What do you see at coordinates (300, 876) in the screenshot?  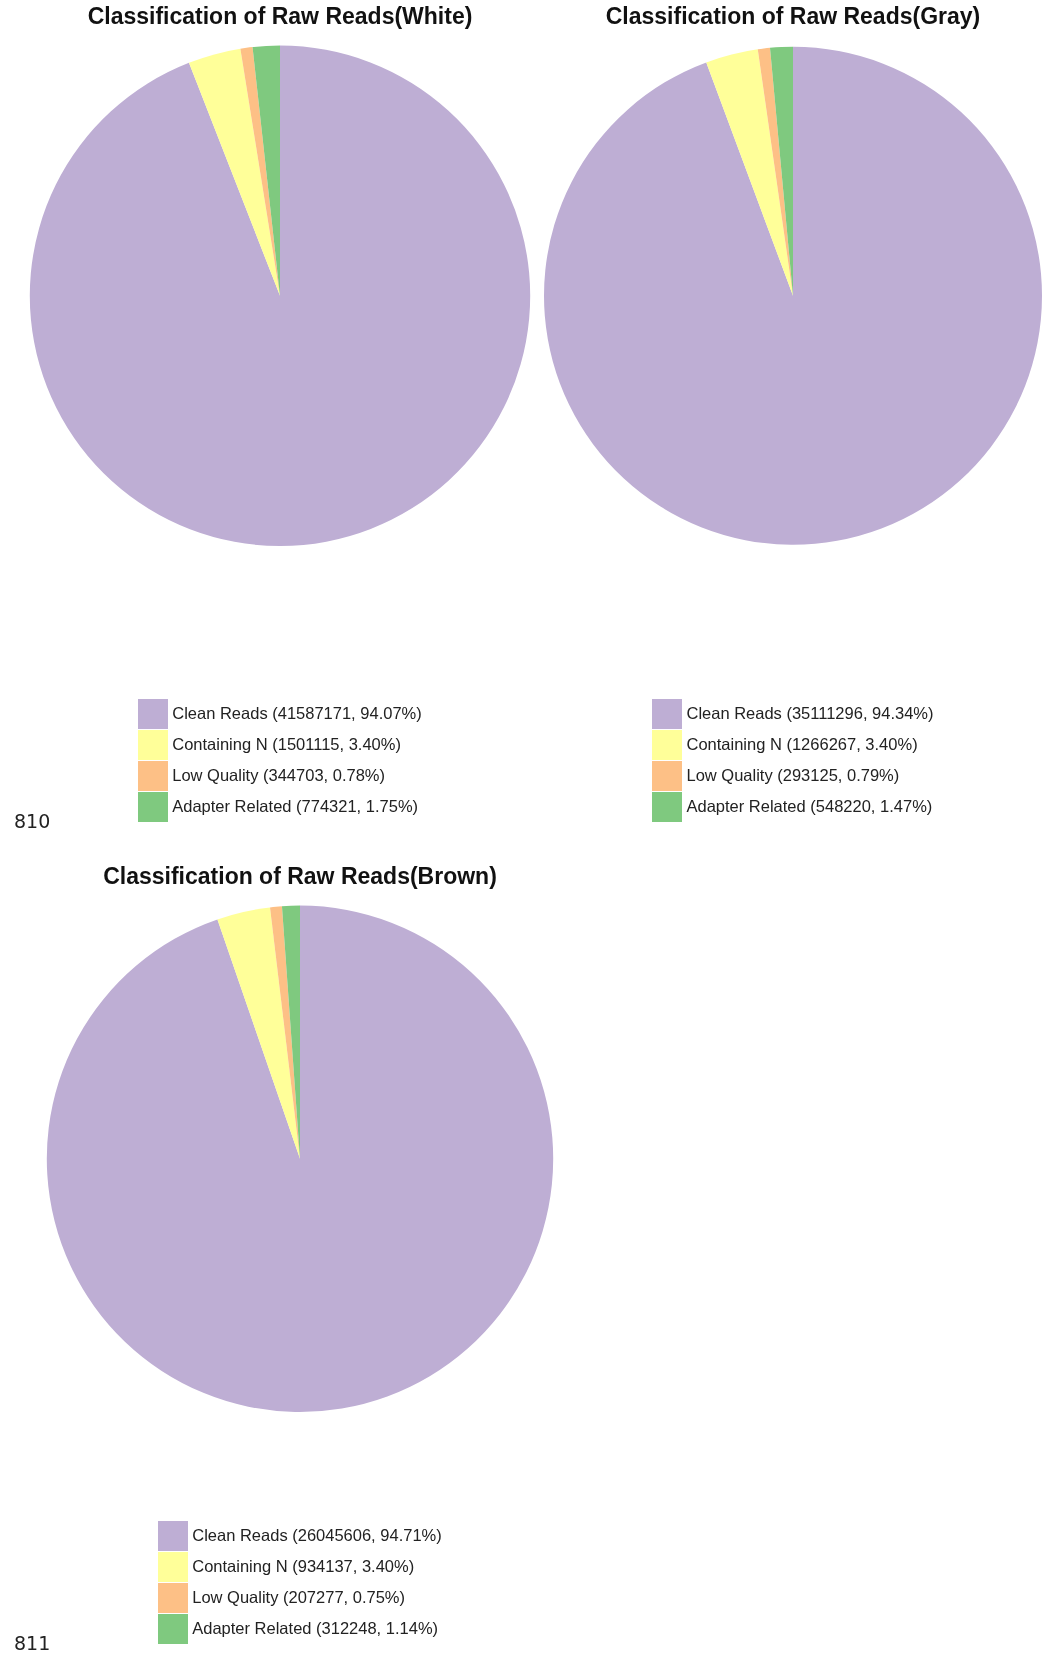 I see `chart-title: Classification of Raw Reads(Brown)` at bounding box center [300, 876].